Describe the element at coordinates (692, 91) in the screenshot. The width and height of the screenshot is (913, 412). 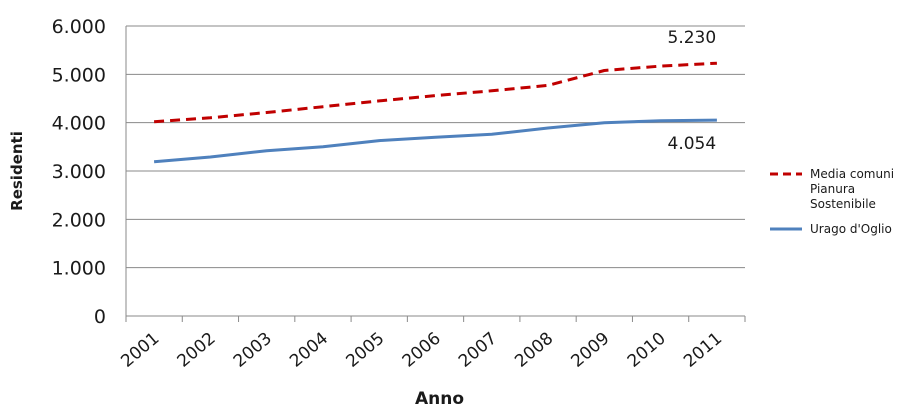
I see `data-labels: 5.230 4.054` at that location.